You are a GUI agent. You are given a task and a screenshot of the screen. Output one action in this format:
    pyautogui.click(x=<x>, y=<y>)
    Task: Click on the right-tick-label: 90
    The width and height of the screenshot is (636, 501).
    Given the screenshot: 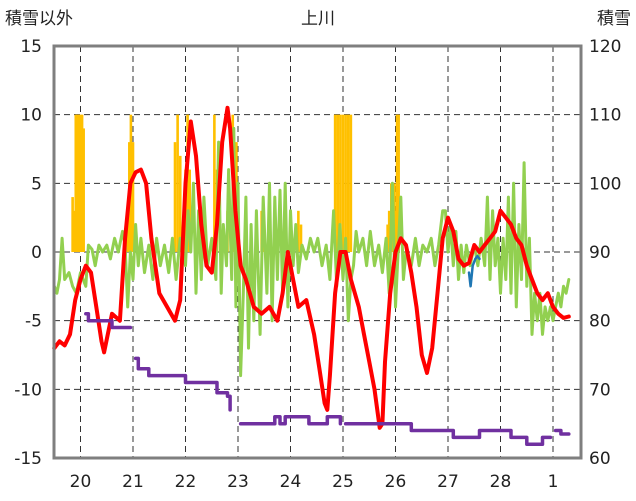 What is the action you would take?
    pyautogui.click(x=600, y=253)
    